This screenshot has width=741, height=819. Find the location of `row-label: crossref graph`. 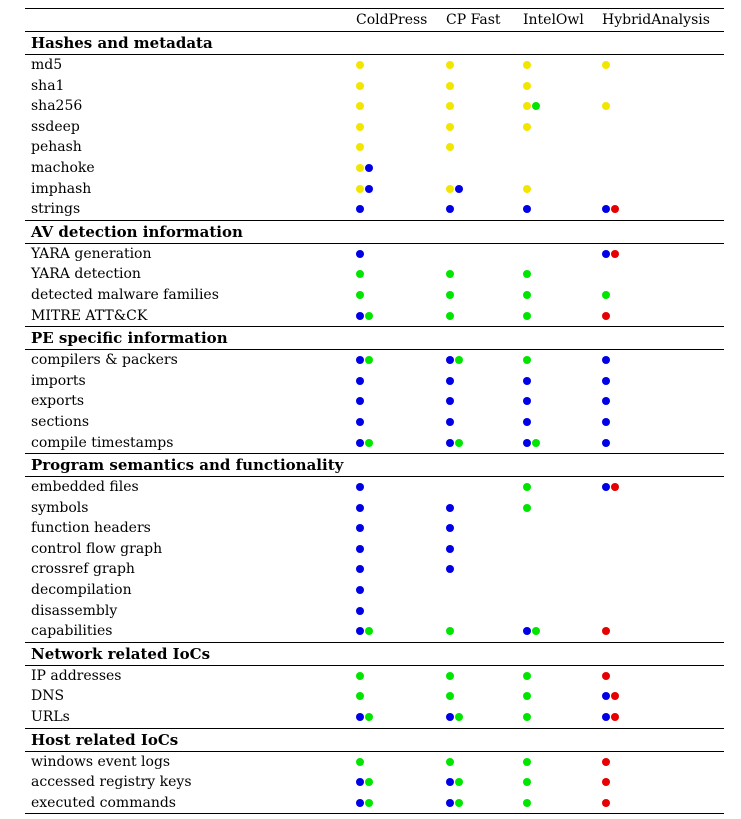

row-label: crossref graph is located at coordinates (83, 569).